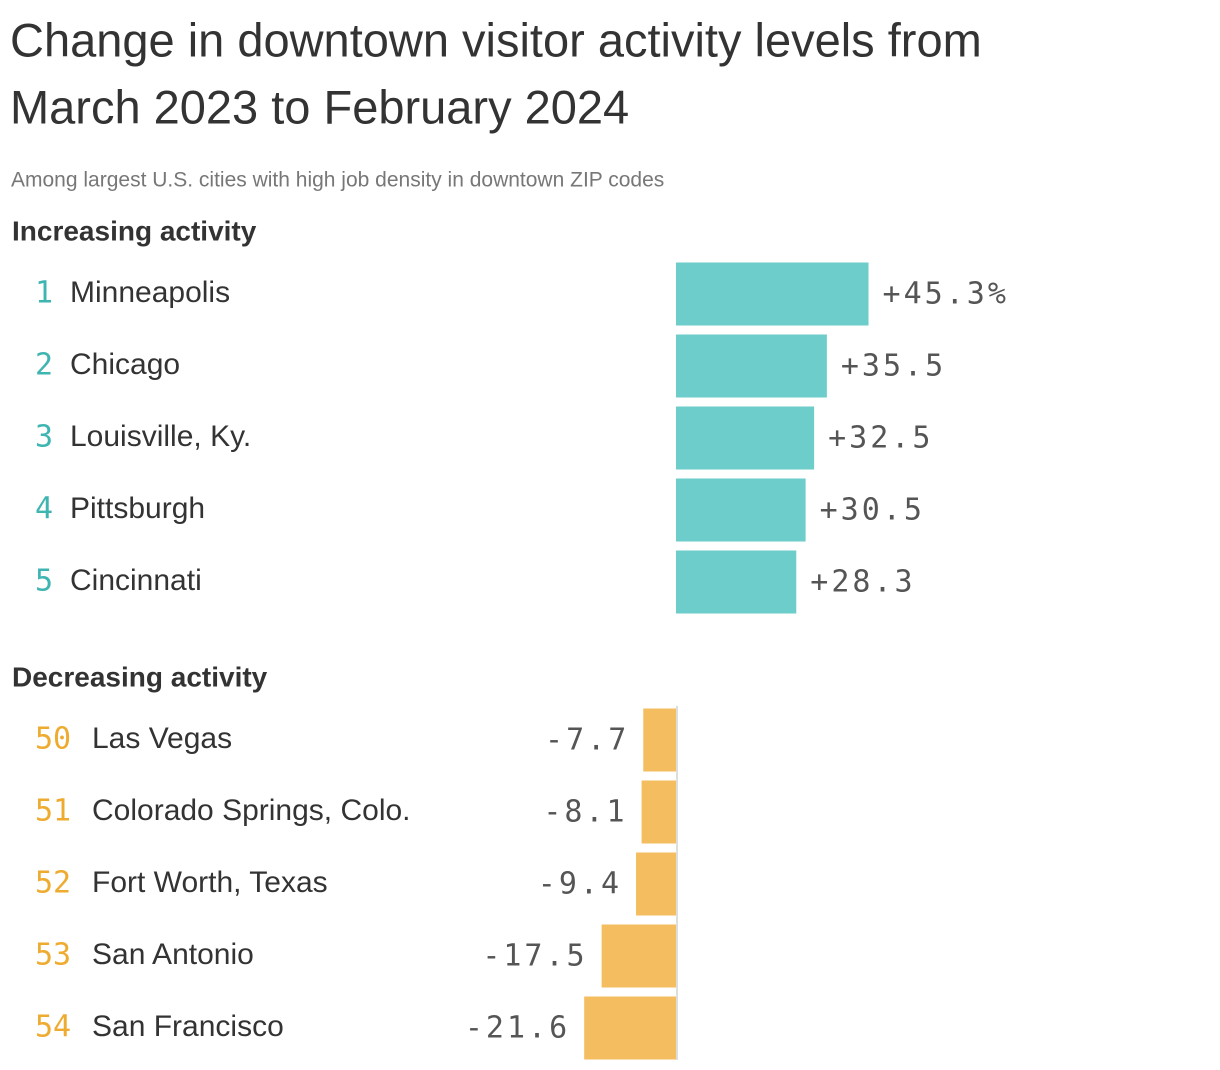  Describe the element at coordinates (319, 106) in the screenshot. I see `chart-title: March 2023 to February 2024` at that location.